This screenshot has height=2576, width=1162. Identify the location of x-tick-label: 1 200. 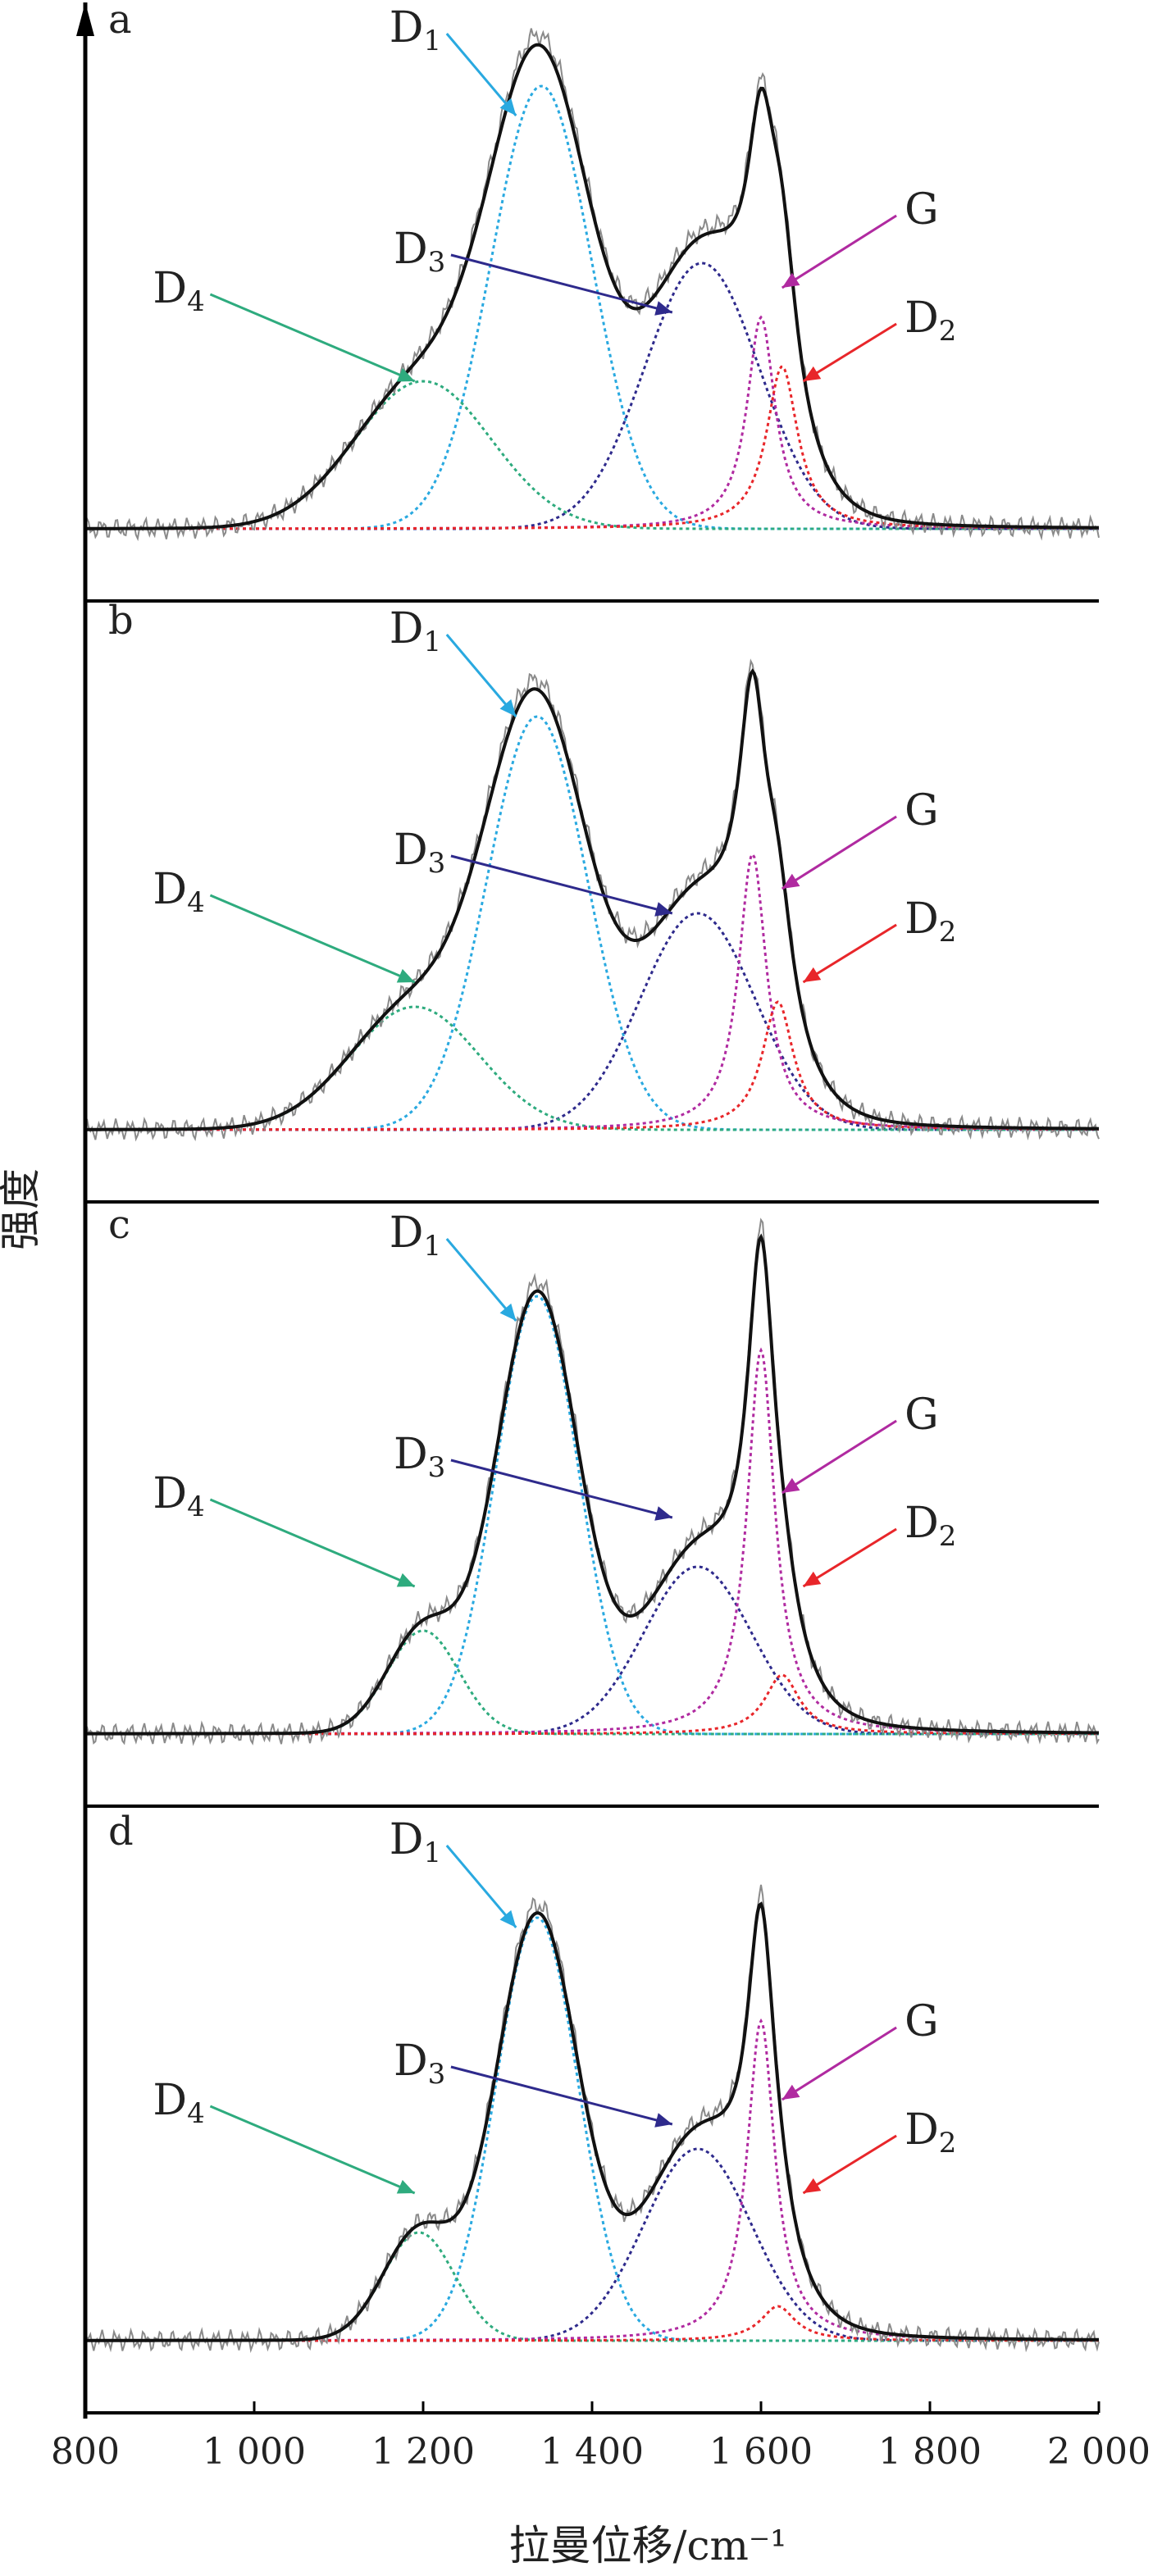
(423, 2452).